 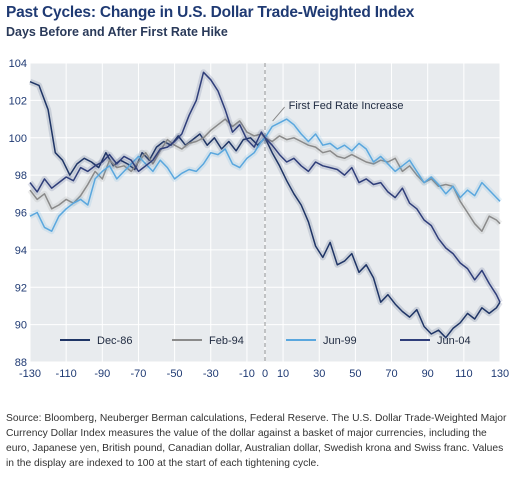 I want to click on x-tick-label: 70, so click(x=391, y=374).